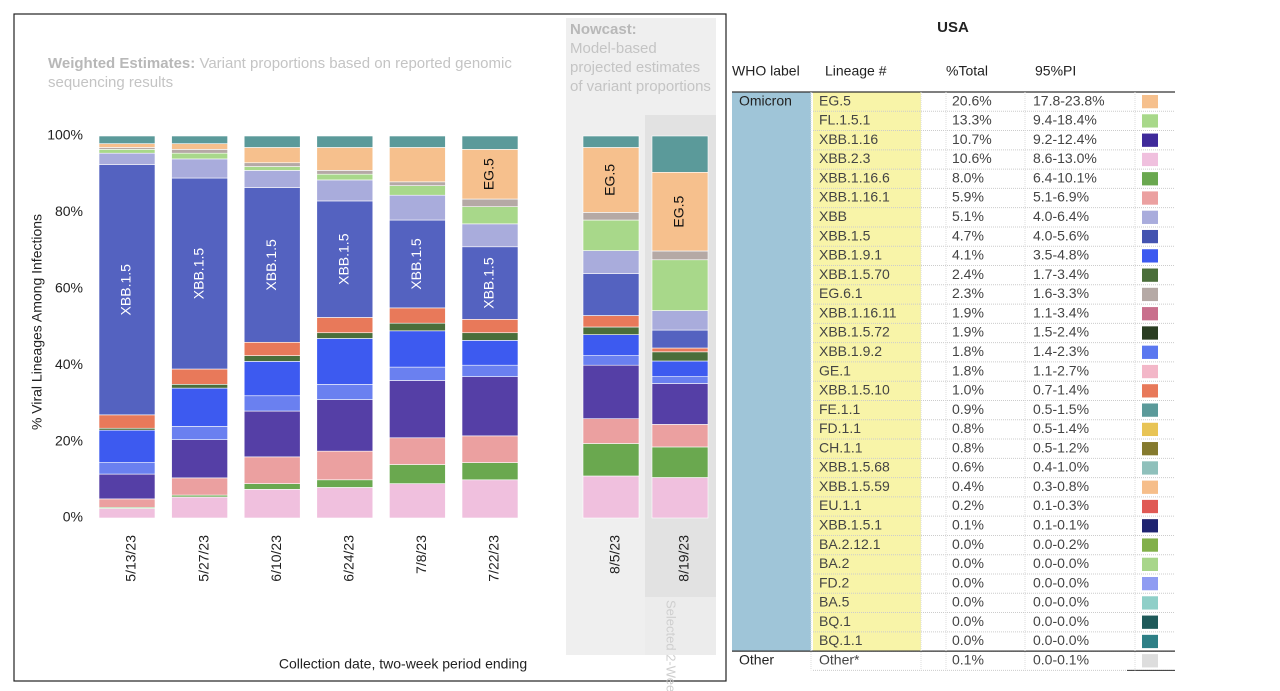 This screenshot has height=691, width=1280. I want to click on lineage: XBB.1.5.70, so click(854, 274).